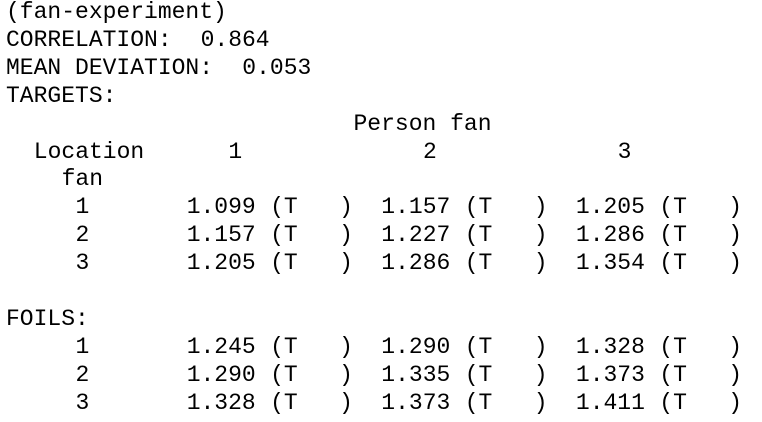  I want to click on column-label: 2, so click(430, 151).